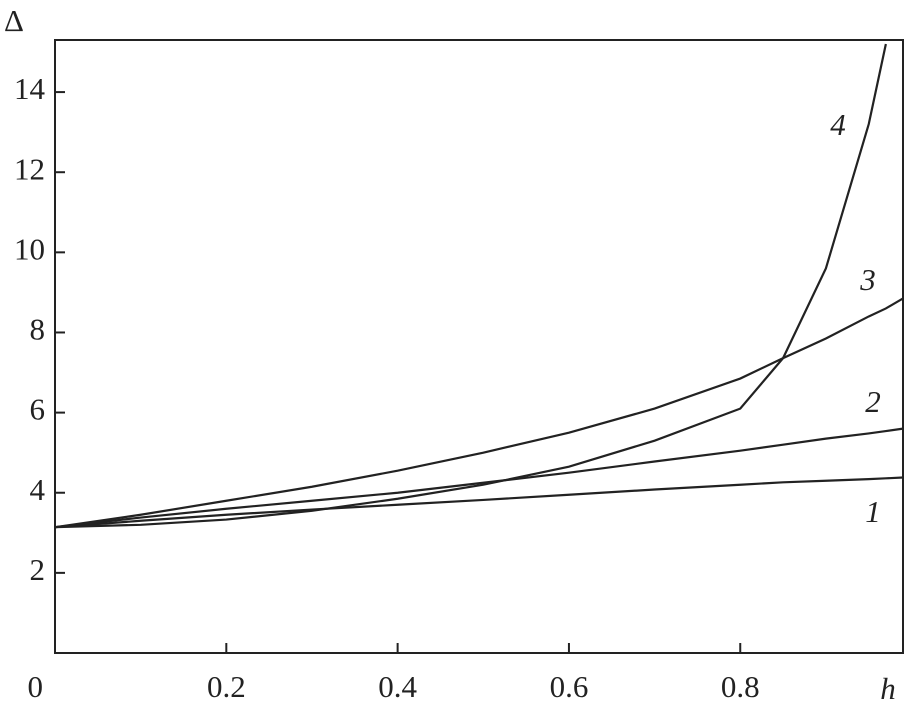 This screenshot has height=717, width=910. Describe the element at coordinates (740, 686) in the screenshot. I see `x-tick-label: 0.8` at that location.